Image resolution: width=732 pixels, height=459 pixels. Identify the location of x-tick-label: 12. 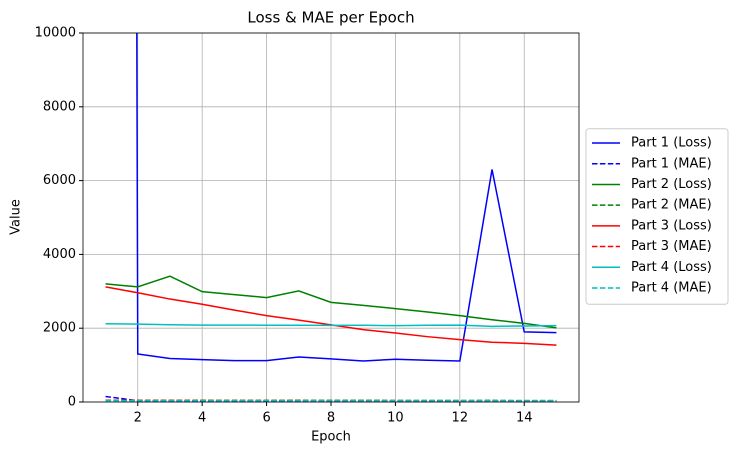
(460, 418).